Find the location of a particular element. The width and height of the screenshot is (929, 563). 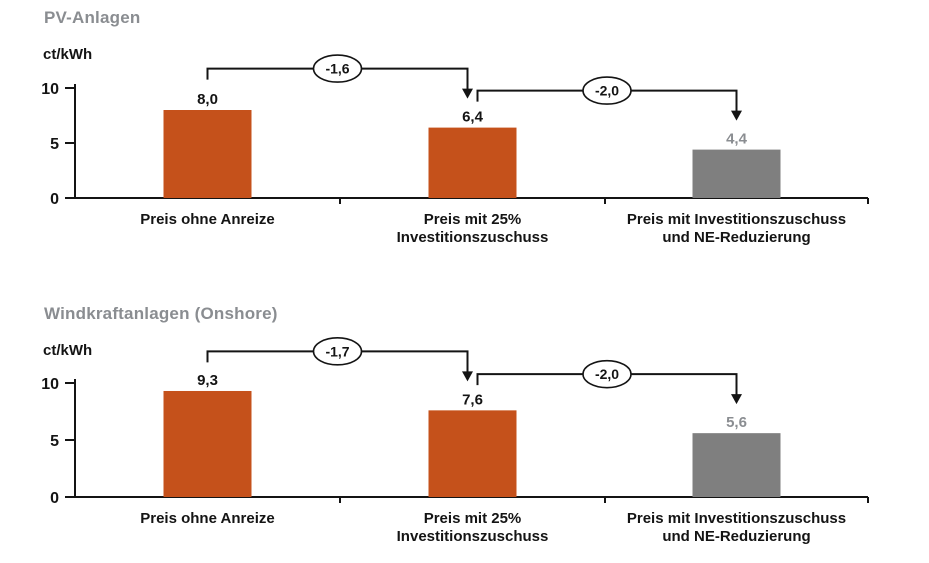

bar-value-label: 7,6 is located at coordinates (472, 399).